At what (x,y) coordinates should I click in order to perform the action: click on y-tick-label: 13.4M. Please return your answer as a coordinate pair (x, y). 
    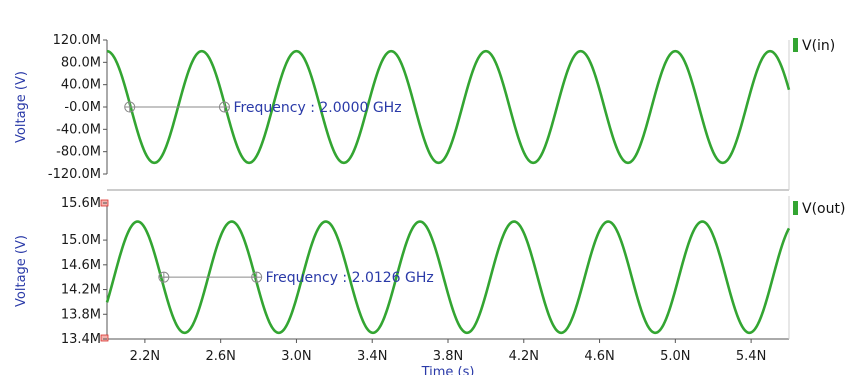
    Looking at the image, I should click on (81, 339).